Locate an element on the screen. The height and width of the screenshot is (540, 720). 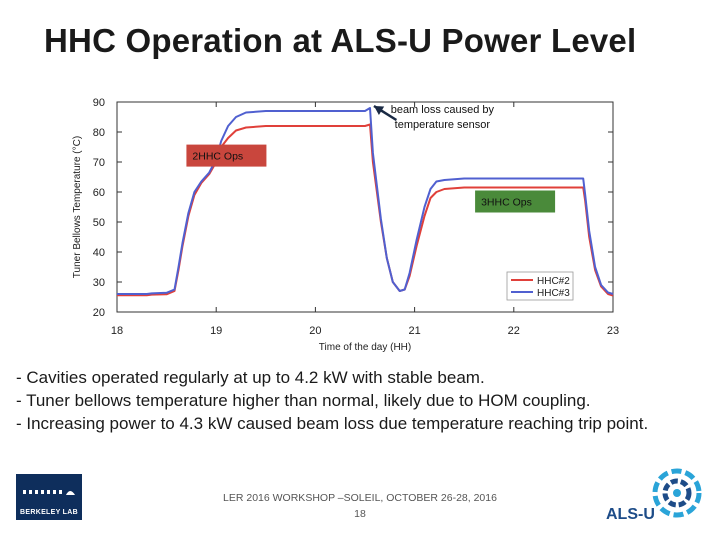
slide-title: HHC Operation at ALS-U Power Level is located at coordinates (340, 40).